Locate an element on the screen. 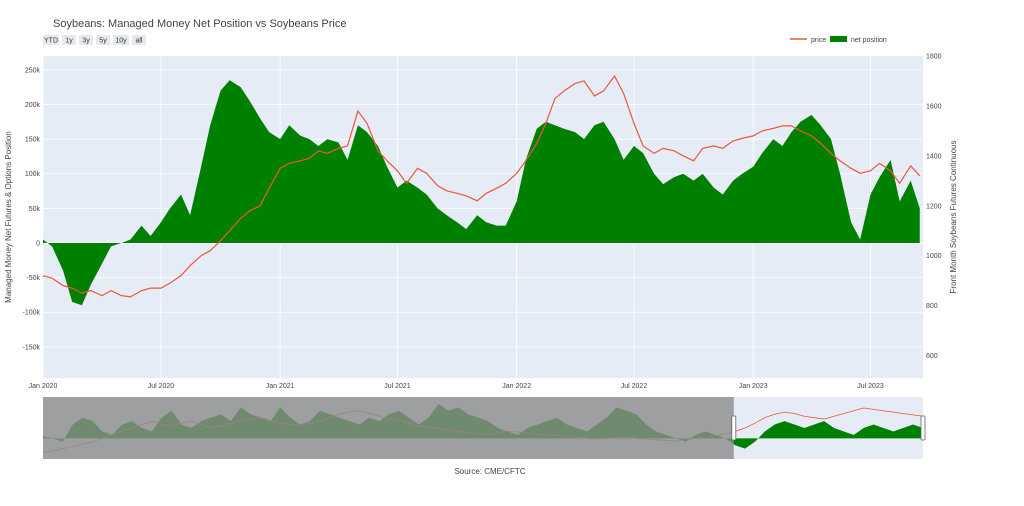 The height and width of the screenshot is (506, 1024). y-axis-right: 1800 1600 1400 1200 1000 800 600 is located at coordinates (934, 207).